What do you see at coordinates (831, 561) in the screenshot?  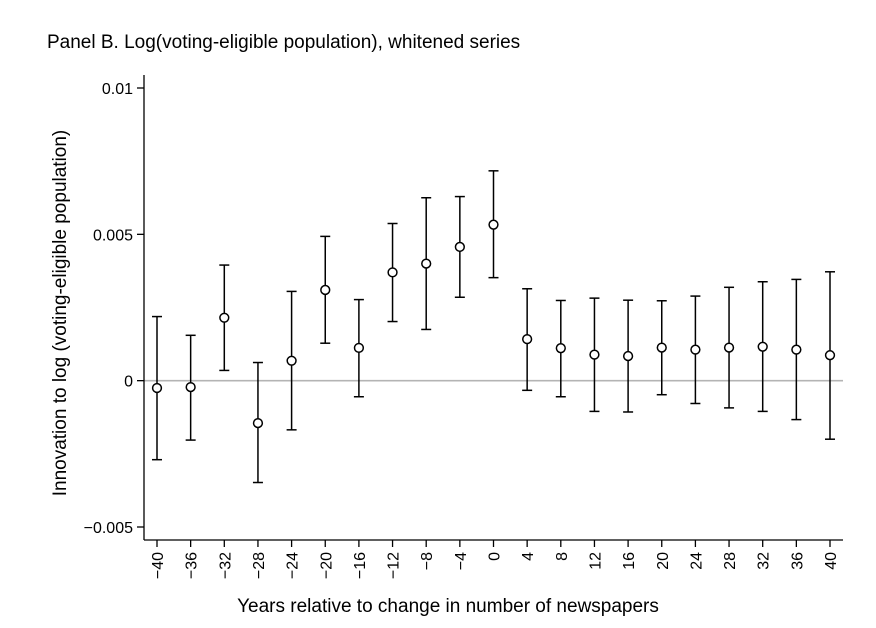 I see `x-tick-label: 40` at bounding box center [831, 561].